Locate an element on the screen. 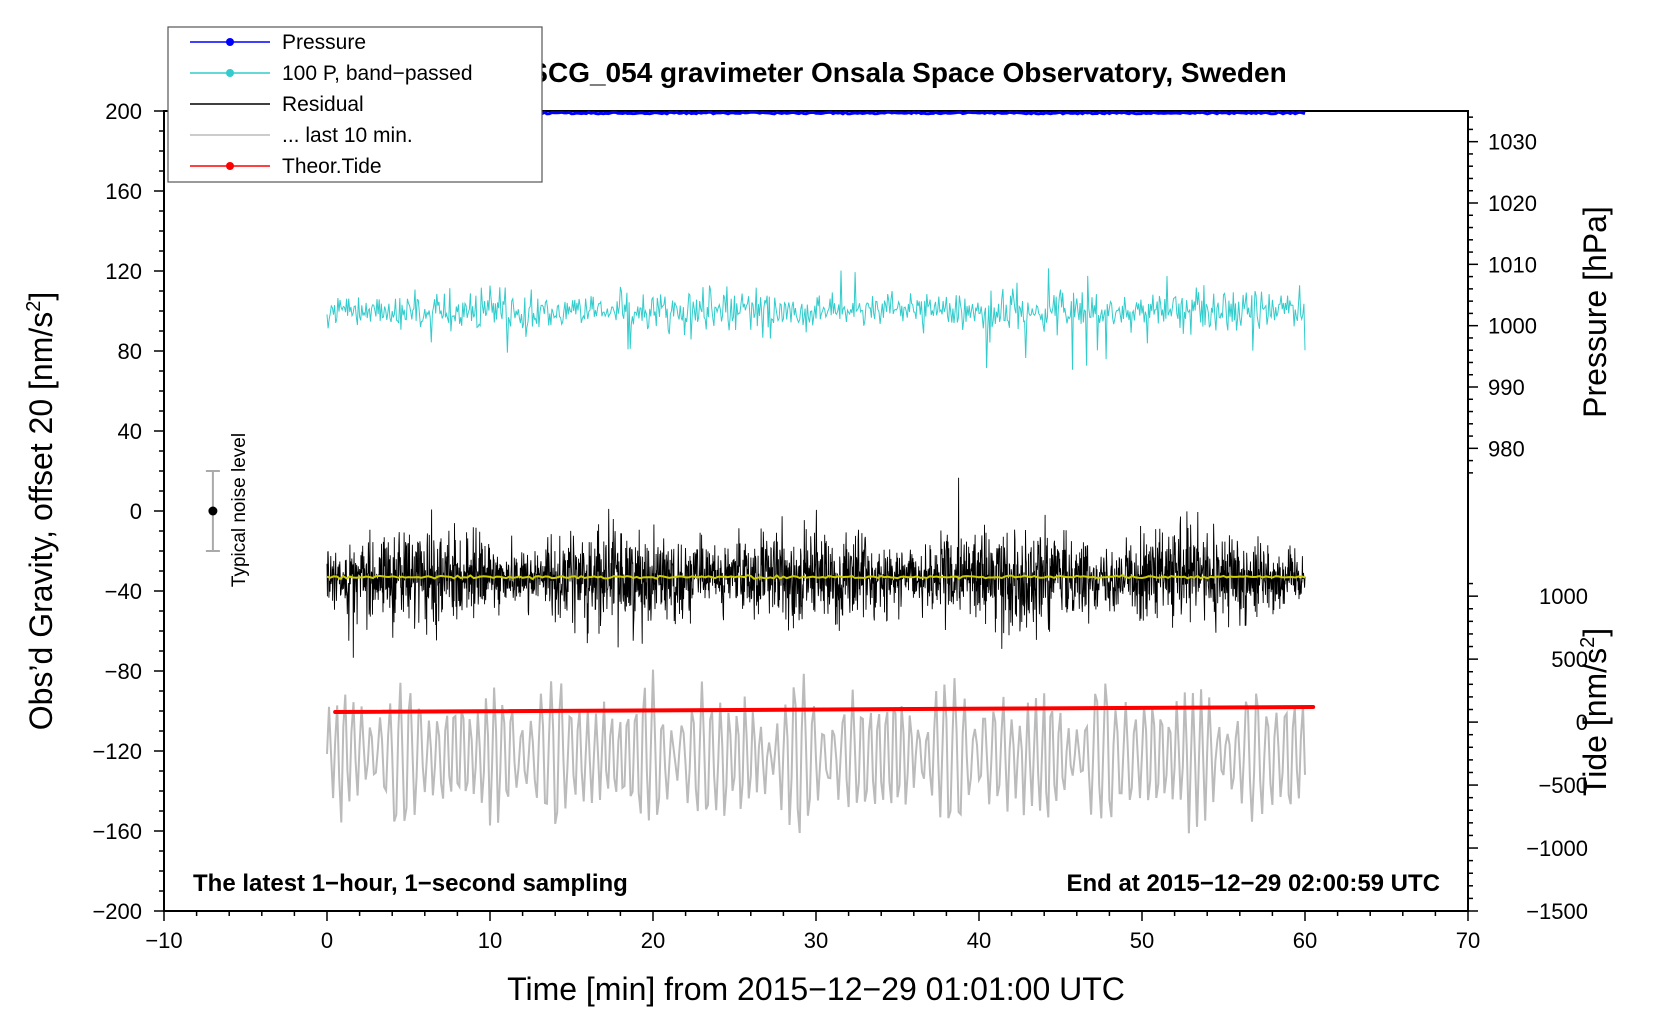 The width and height of the screenshot is (1660, 1020). annotation-end-time: End at 2015−12−29 02:00:59 UTC is located at coordinates (1253, 883).